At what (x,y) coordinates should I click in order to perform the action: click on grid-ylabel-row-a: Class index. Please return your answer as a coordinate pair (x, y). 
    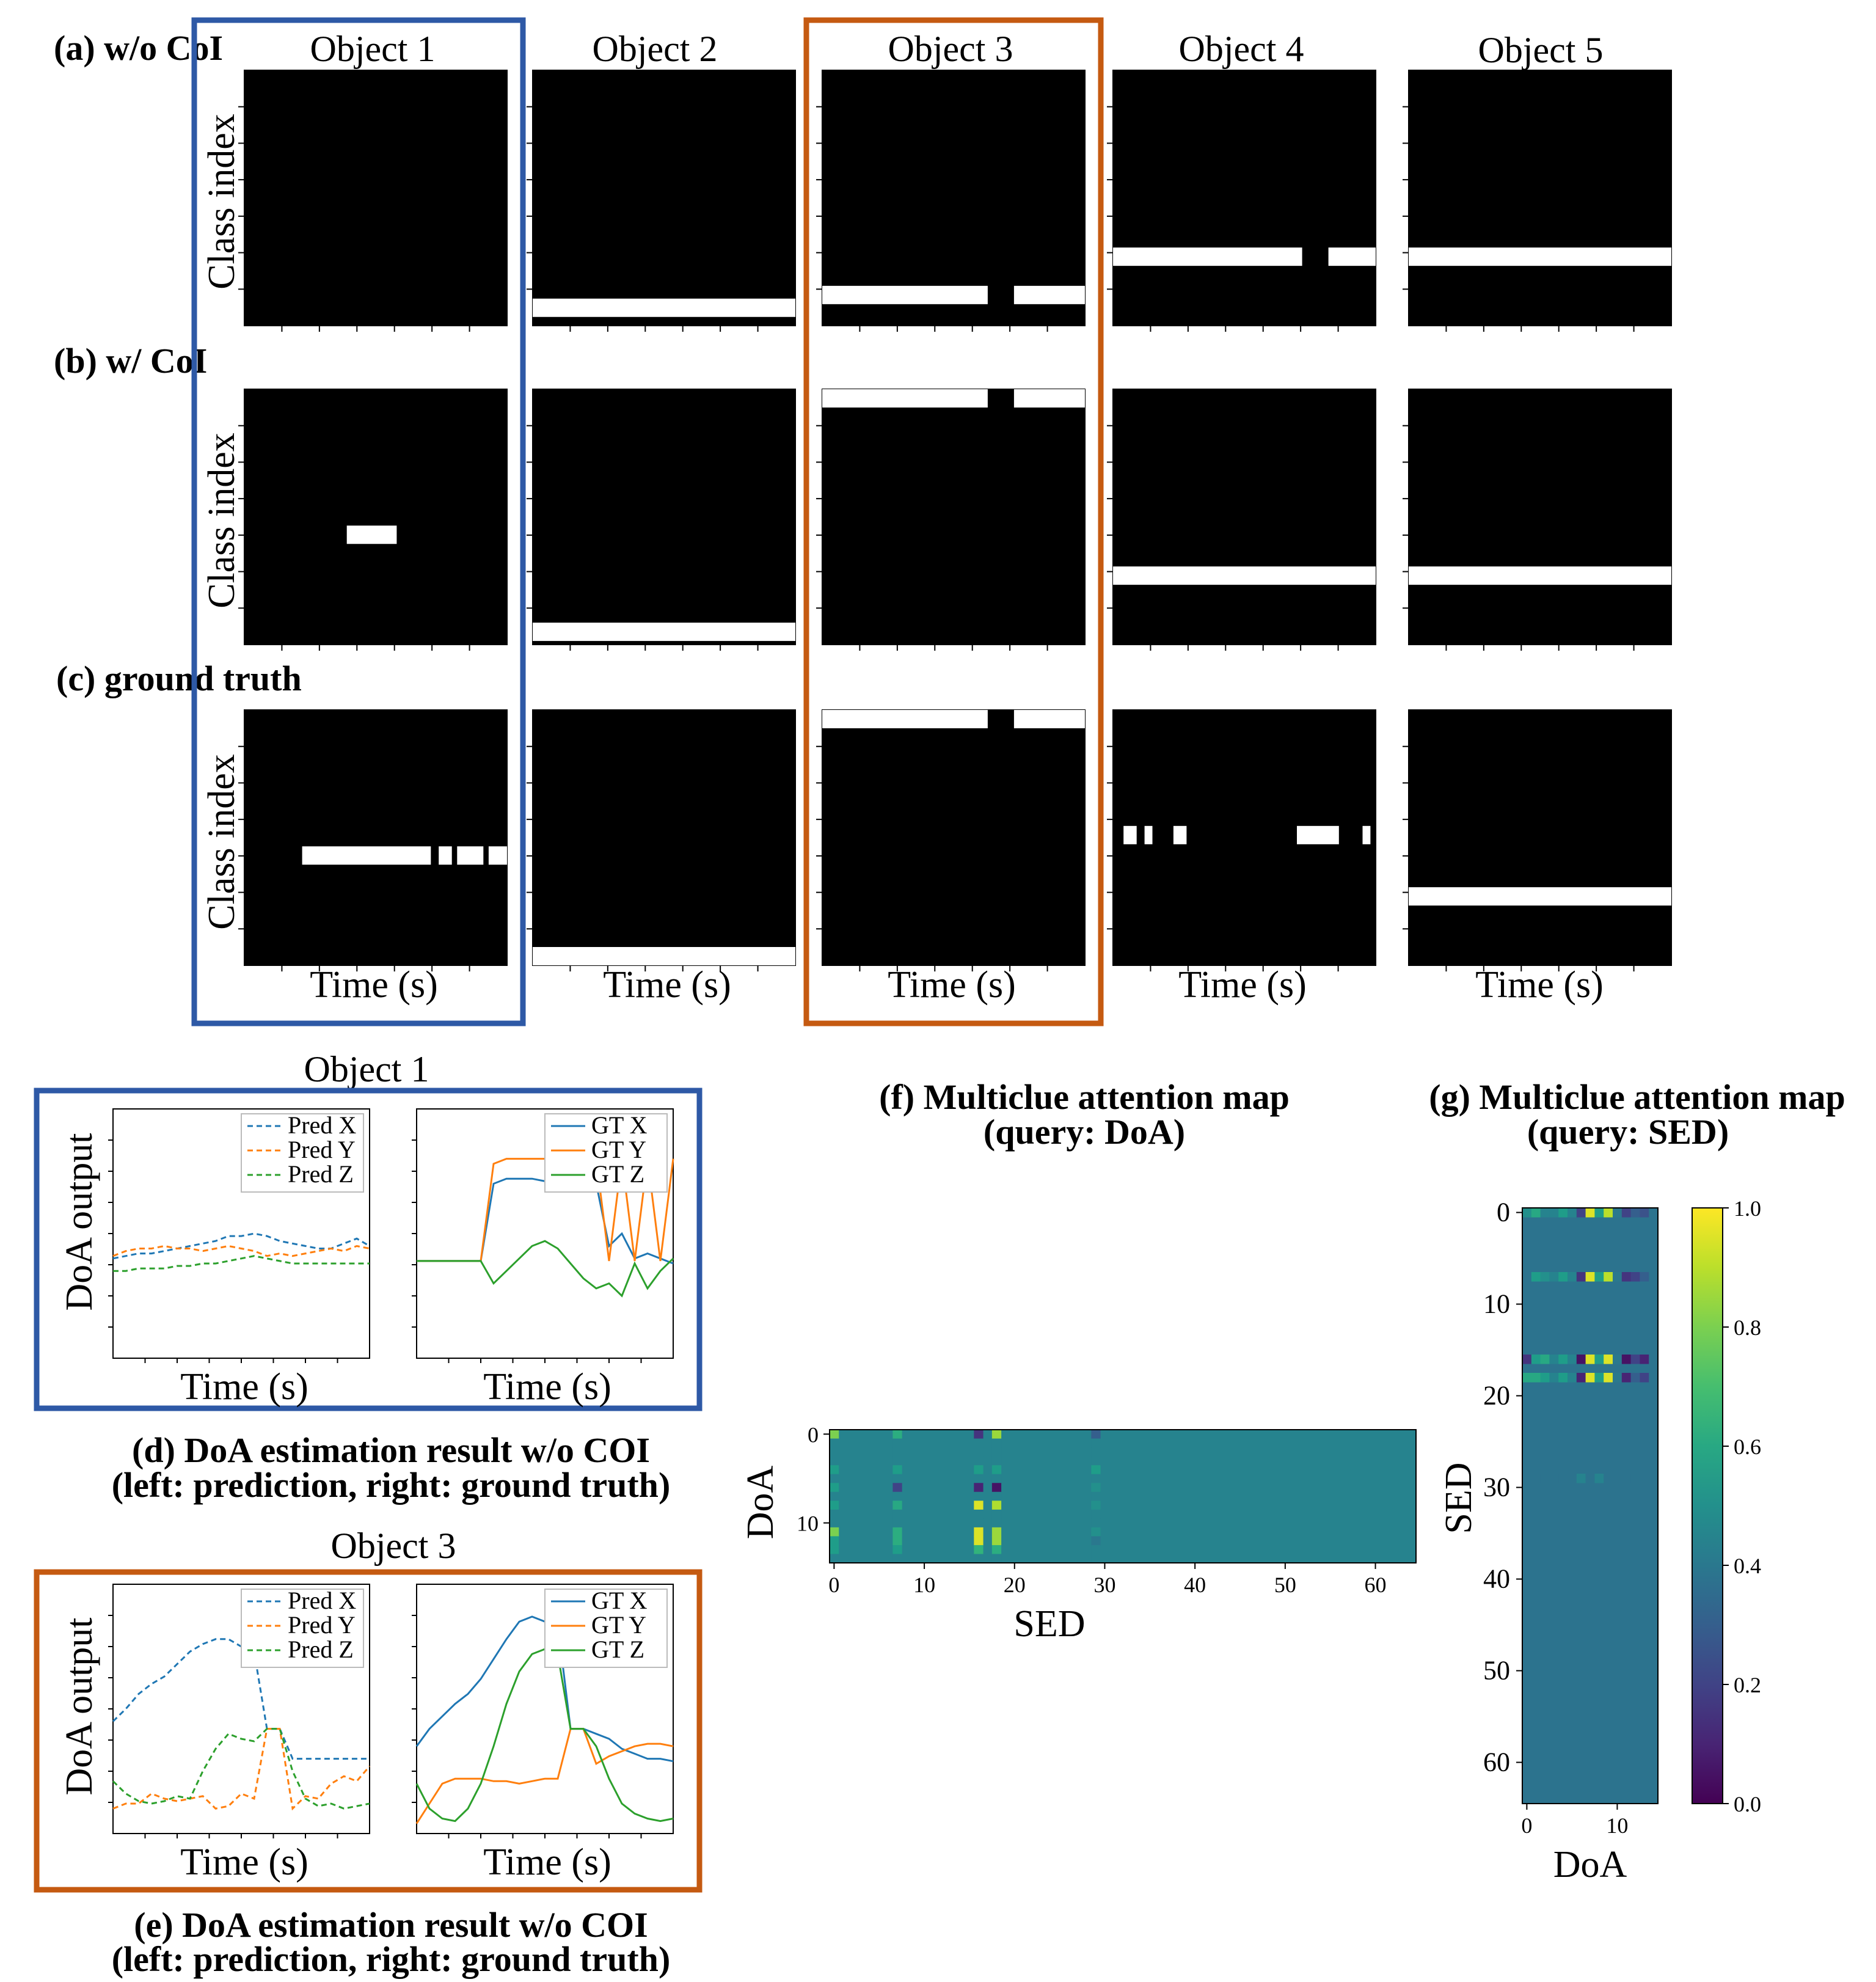
    Looking at the image, I should click on (222, 202).